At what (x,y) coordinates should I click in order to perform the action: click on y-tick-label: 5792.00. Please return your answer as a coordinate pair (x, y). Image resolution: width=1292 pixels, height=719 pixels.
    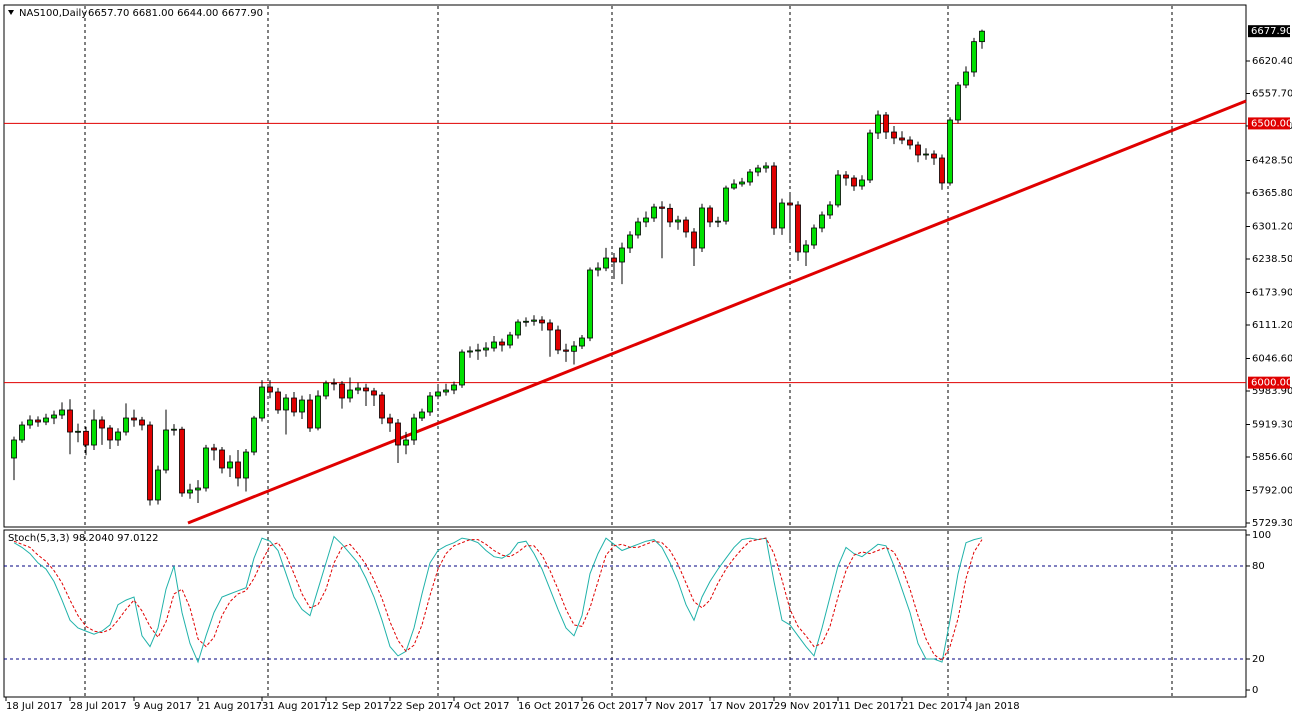
    Looking at the image, I should click on (1272, 490).